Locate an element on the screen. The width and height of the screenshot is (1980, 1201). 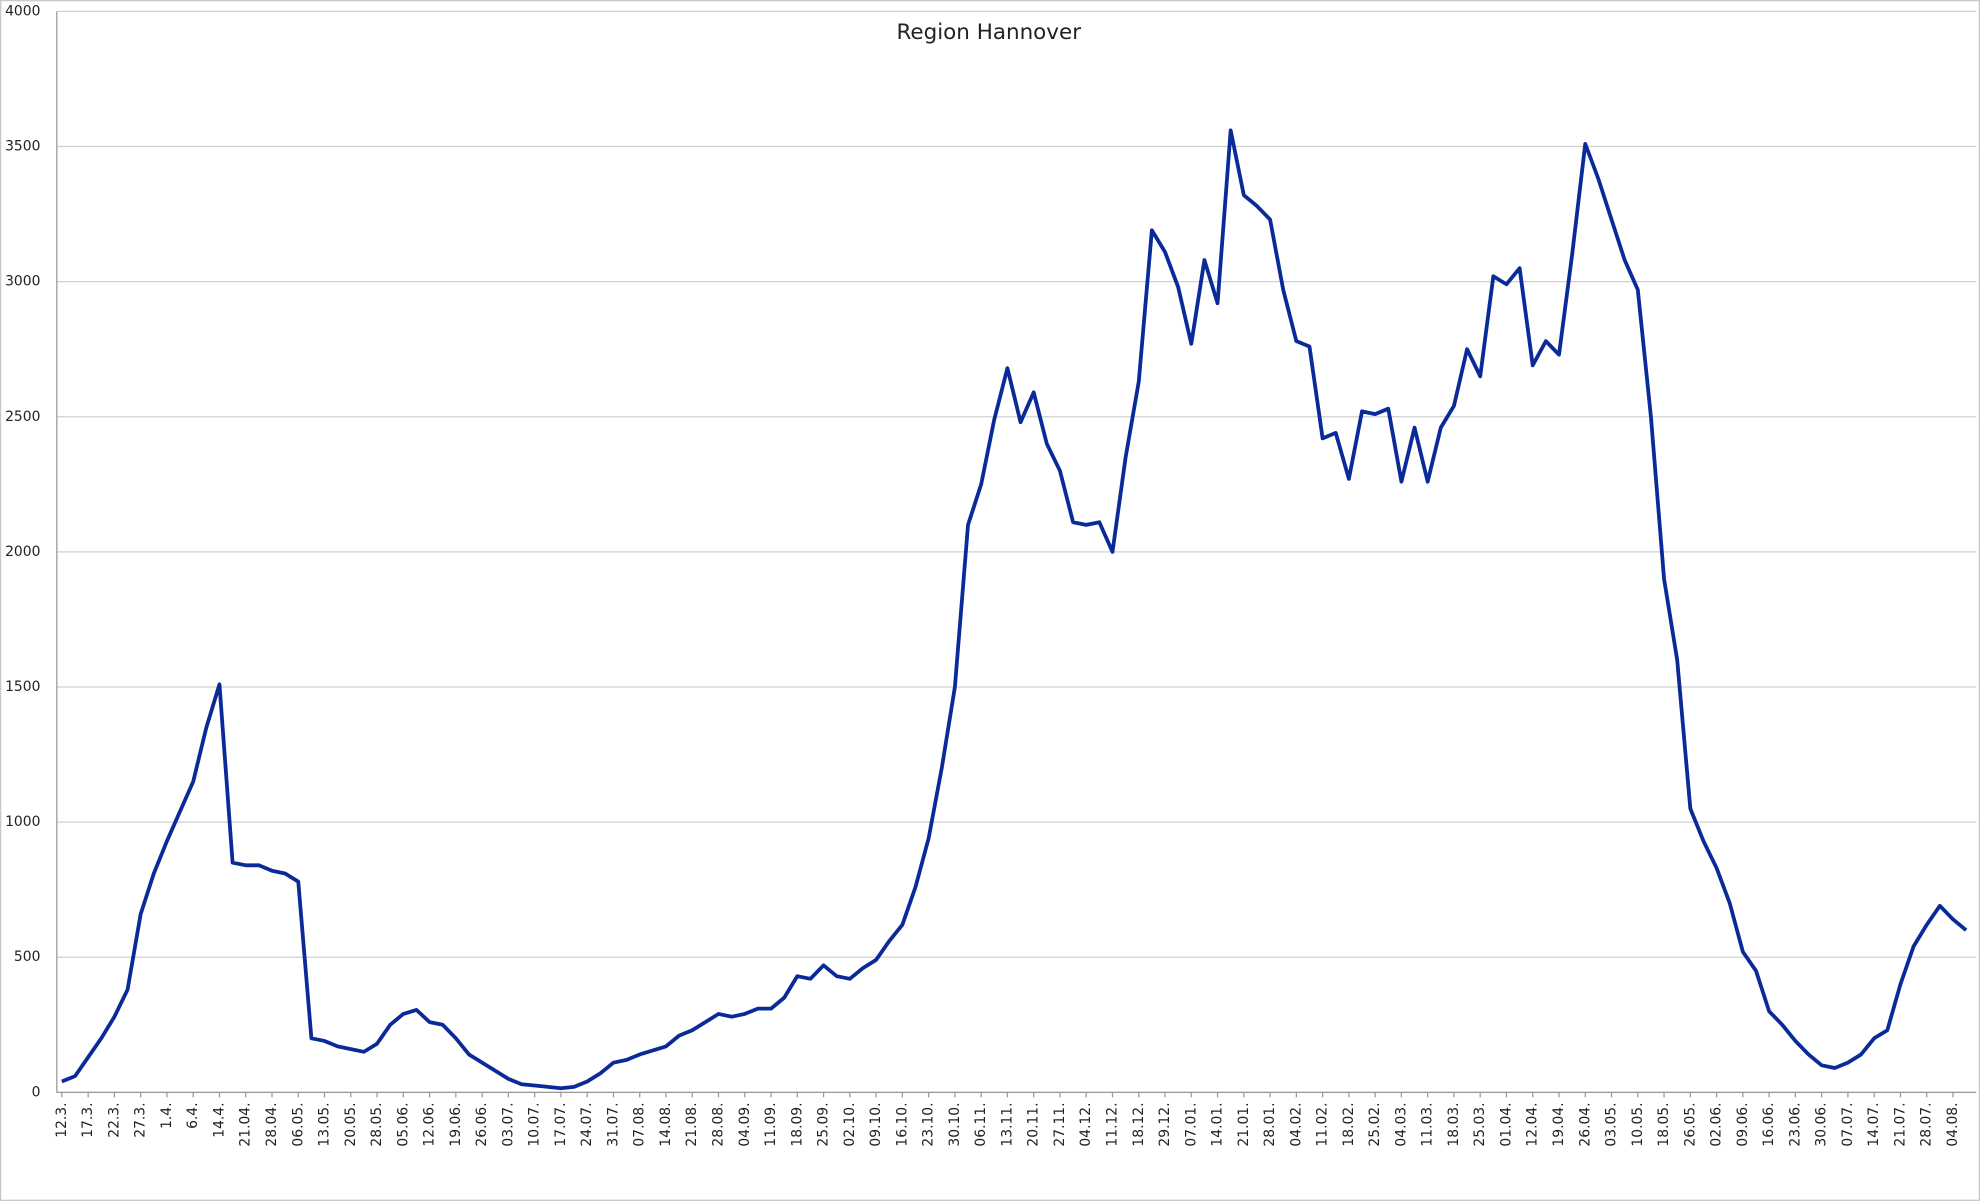
x-tick-label: 30.06. is located at coordinates (1822, 1124).